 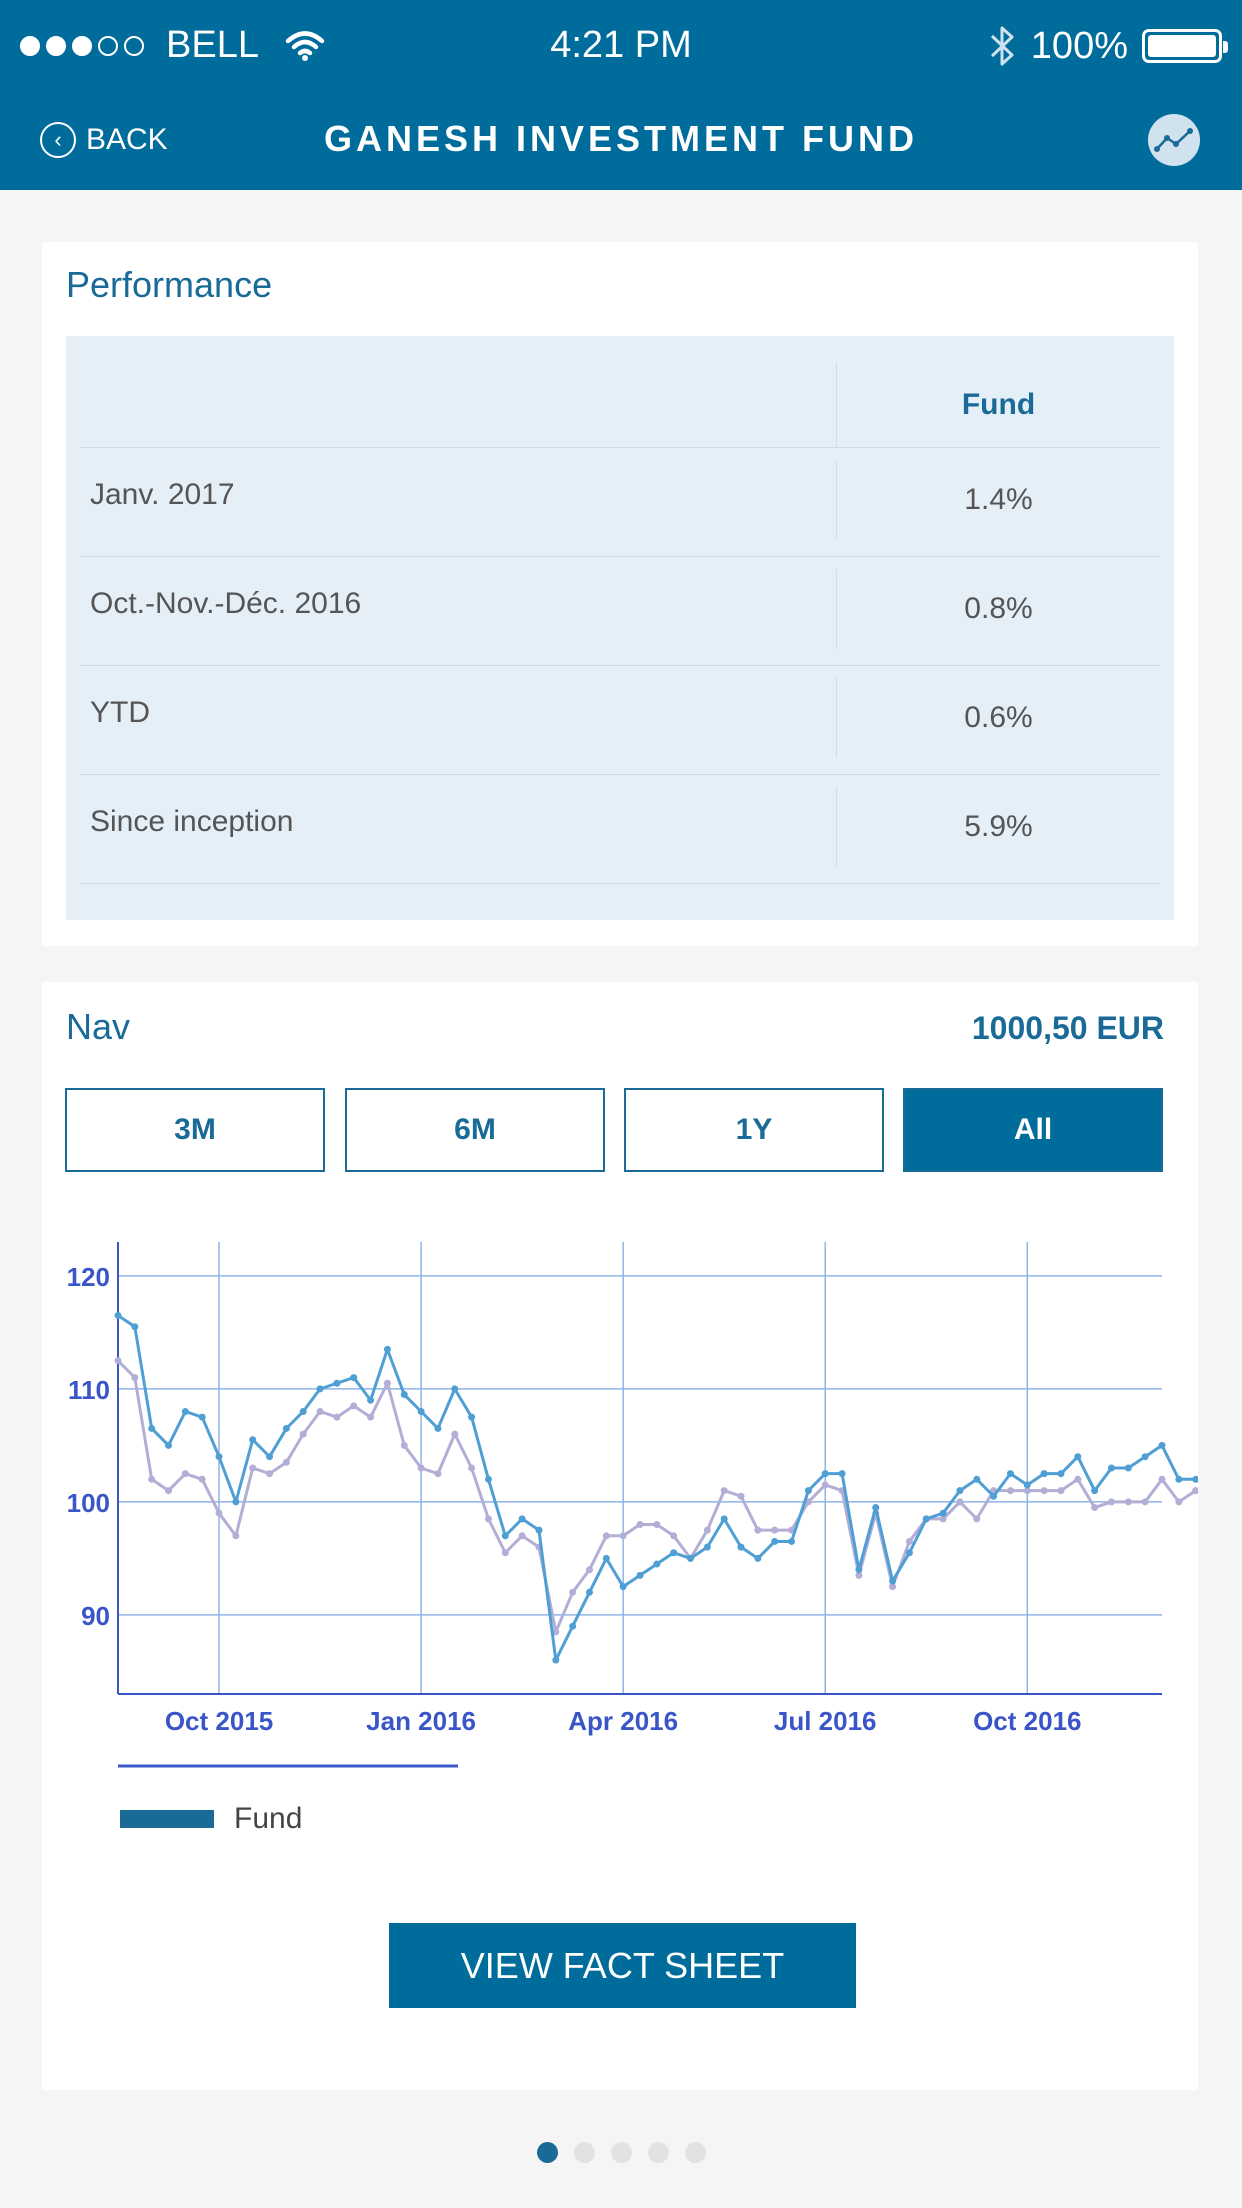 I want to click on y-tick-label: 90, so click(x=95, y=1616).